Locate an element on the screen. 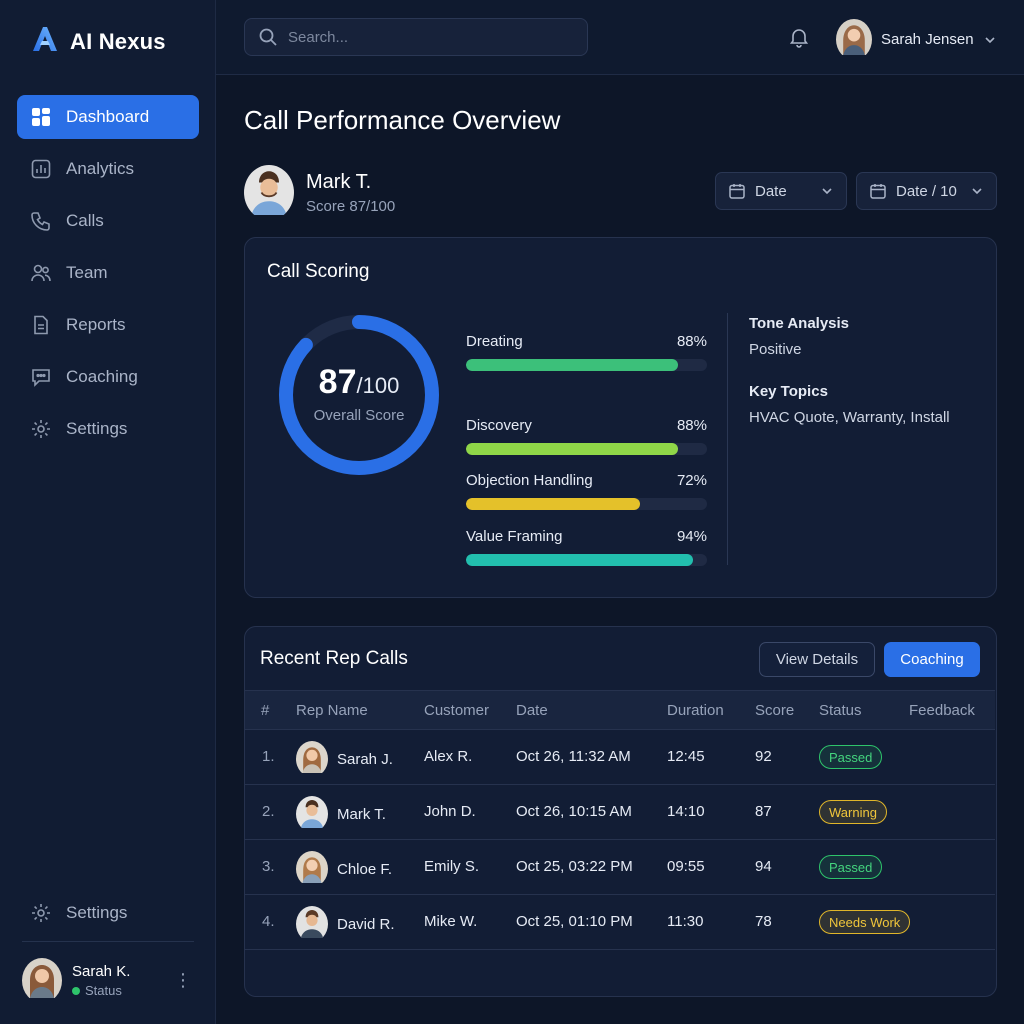 The height and width of the screenshot is (1024, 1024). sidebar-item-label: Dashboard is located at coordinates (108, 116).